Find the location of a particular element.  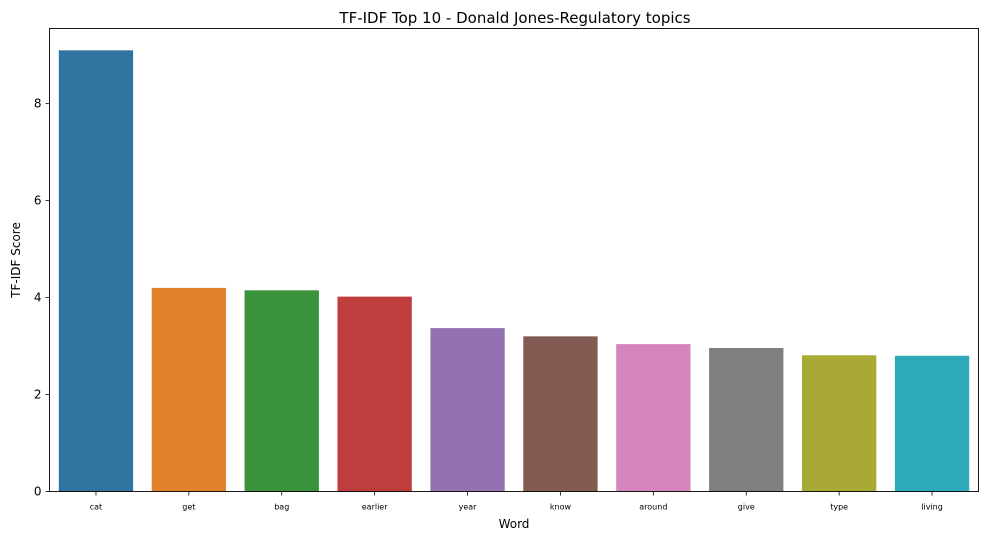

x-tick-label-know: know is located at coordinates (561, 507).